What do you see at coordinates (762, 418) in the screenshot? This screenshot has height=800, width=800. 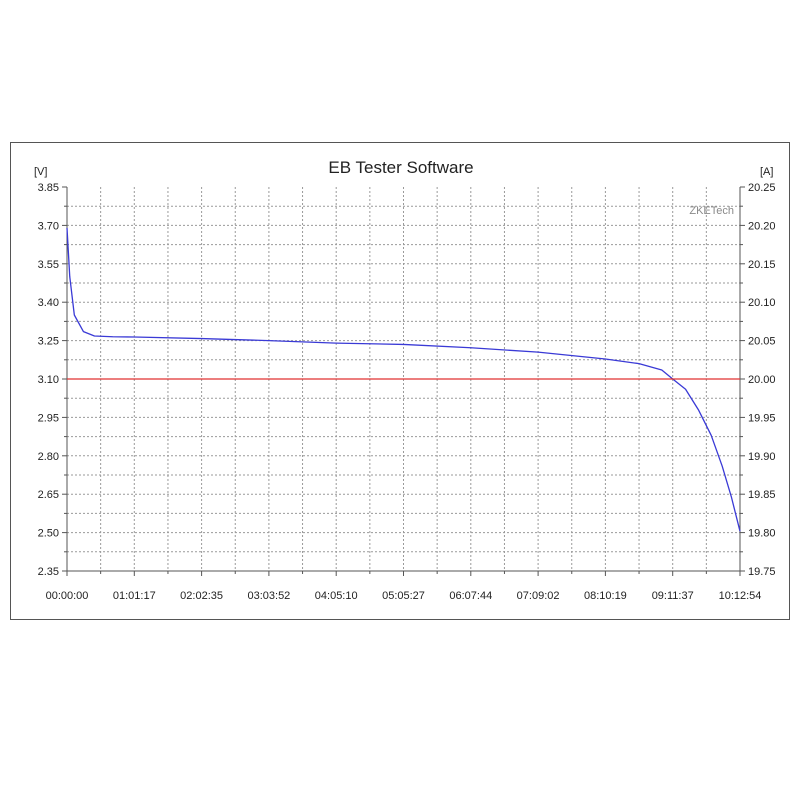 I see `y-right-tick-label: 19.95` at bounding box center [762, 418].